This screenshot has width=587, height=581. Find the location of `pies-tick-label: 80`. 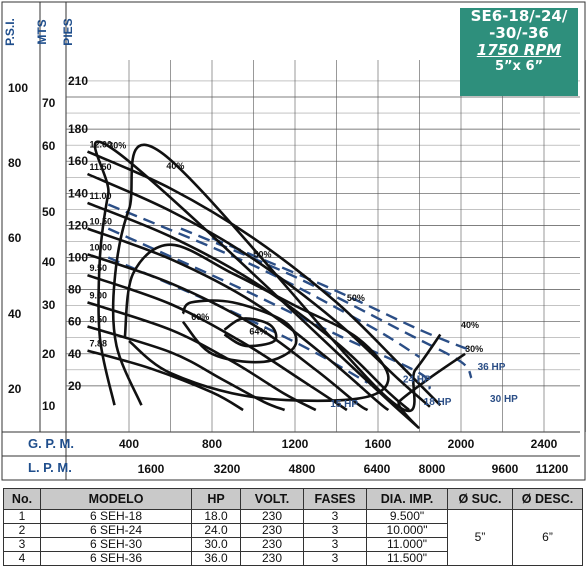

pies-tick-label: 80 is located at coordinates (75, 290).